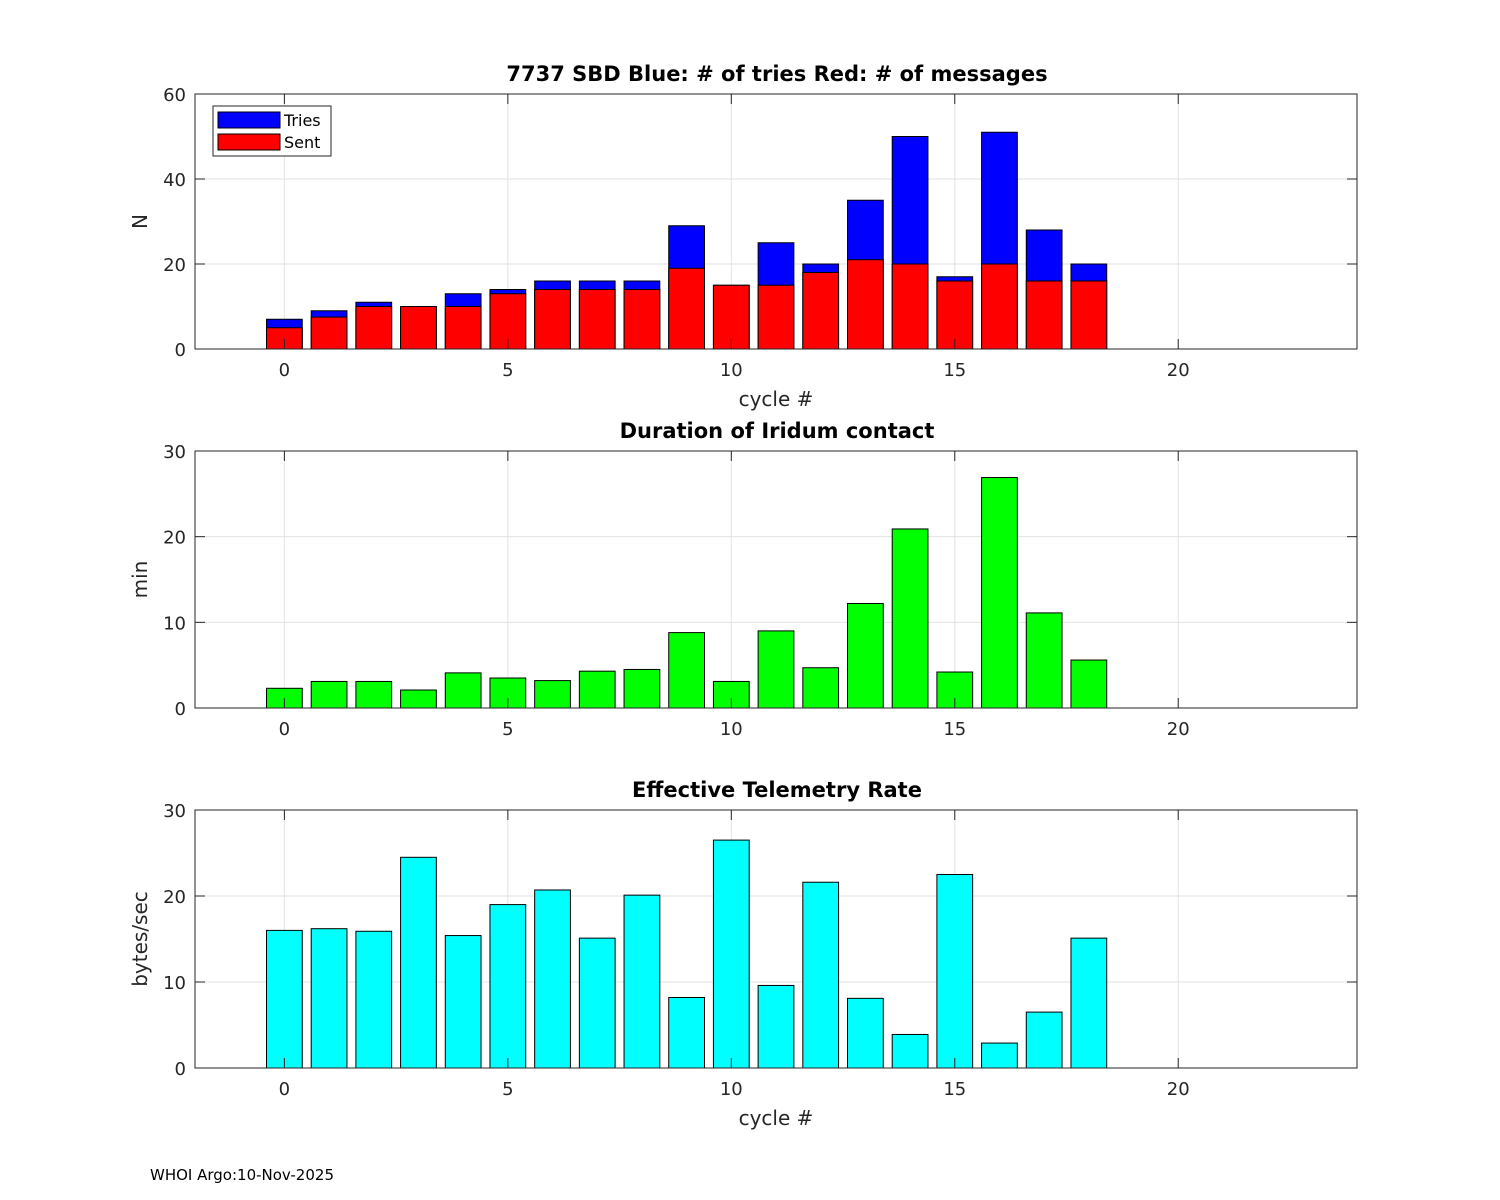  Describe the element at coordinates (140, 580) in the screenshot. I see `y-axis-label: min` at that location.